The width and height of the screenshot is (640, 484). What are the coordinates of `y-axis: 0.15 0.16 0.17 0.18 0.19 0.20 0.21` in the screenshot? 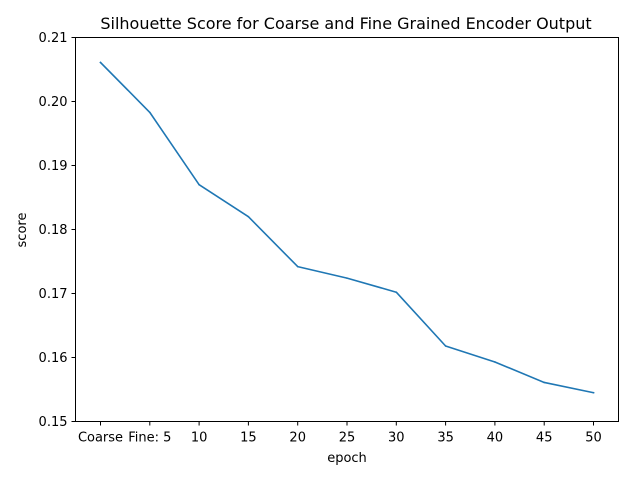 It's located at (57, 230).